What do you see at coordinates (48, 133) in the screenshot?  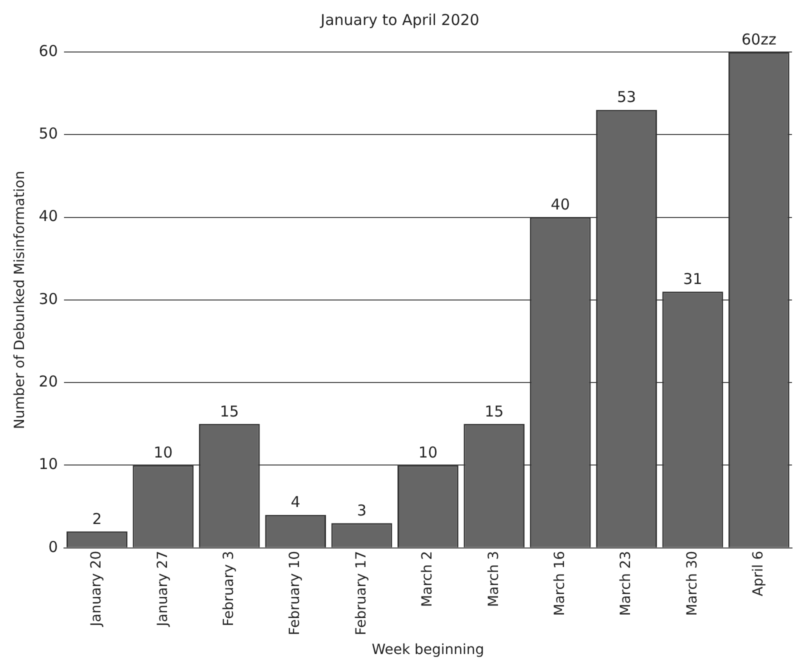 I see `y-tick-label: 50` at bounding box center [48, 133].